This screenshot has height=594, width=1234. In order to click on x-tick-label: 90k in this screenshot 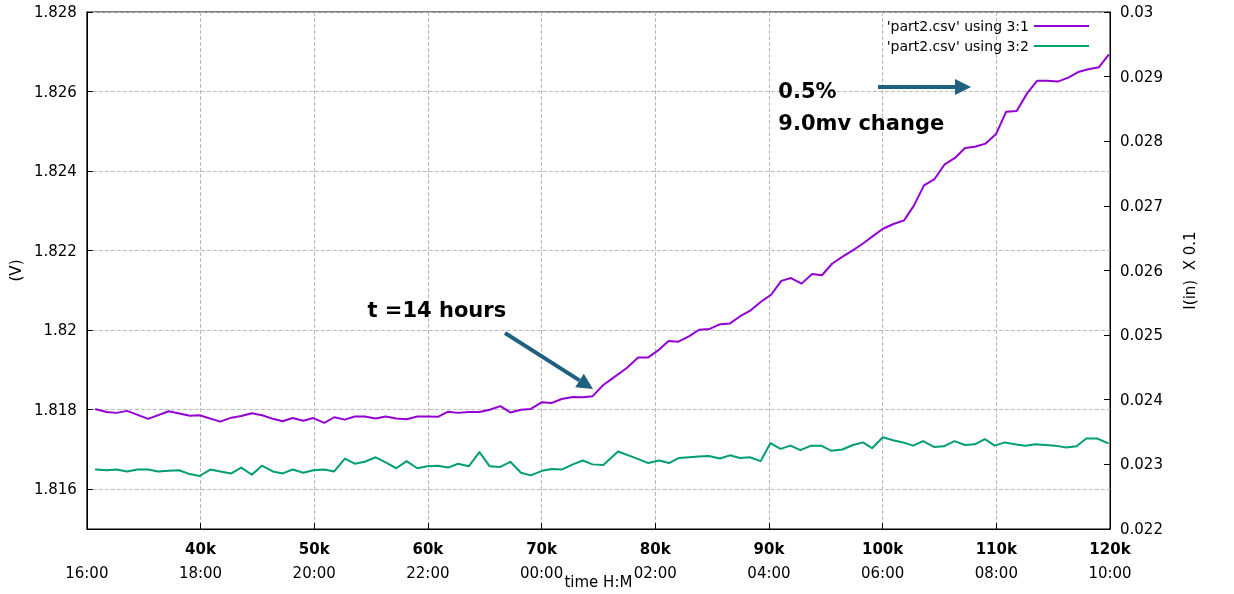, I will do `click(769, 548)`.